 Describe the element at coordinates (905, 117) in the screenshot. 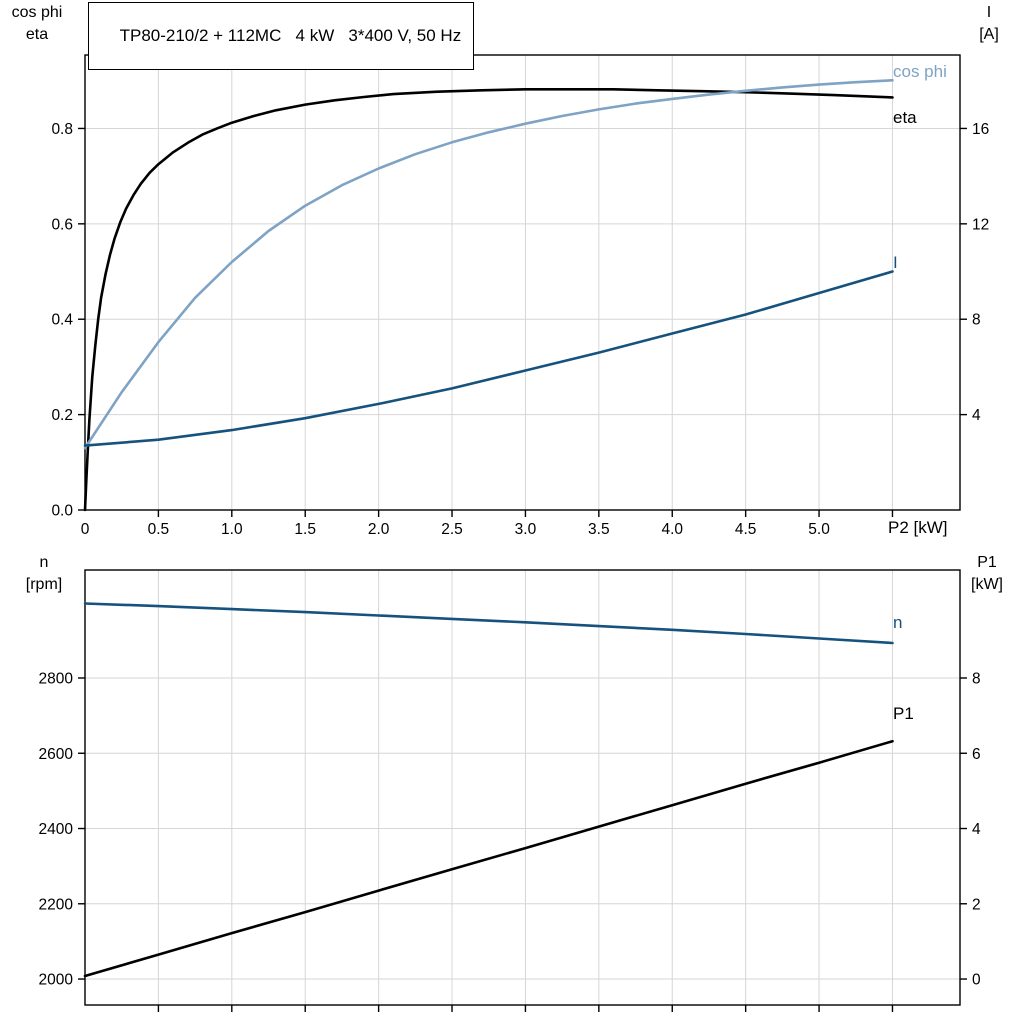

I see `label-eta: eta` at that location.